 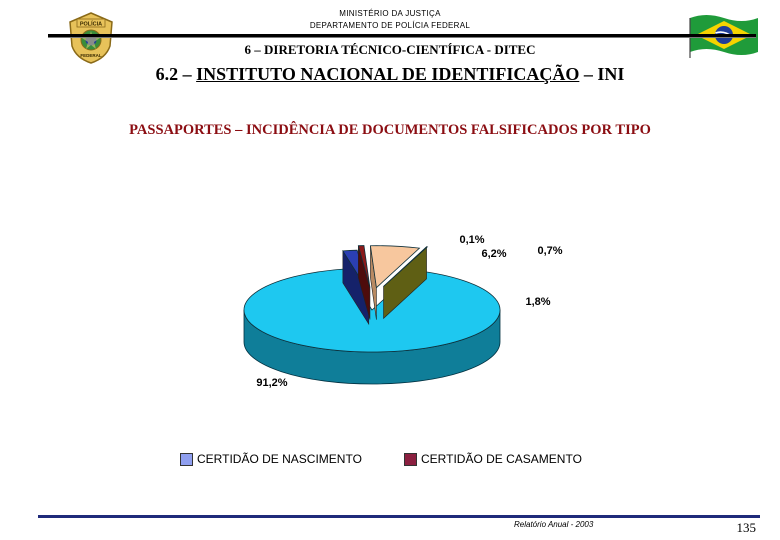 What do you see at coordinates (176, 74) in the screenshot?
I see `subsection-prefix: 6.2 –` at bounding box center [176, 74].